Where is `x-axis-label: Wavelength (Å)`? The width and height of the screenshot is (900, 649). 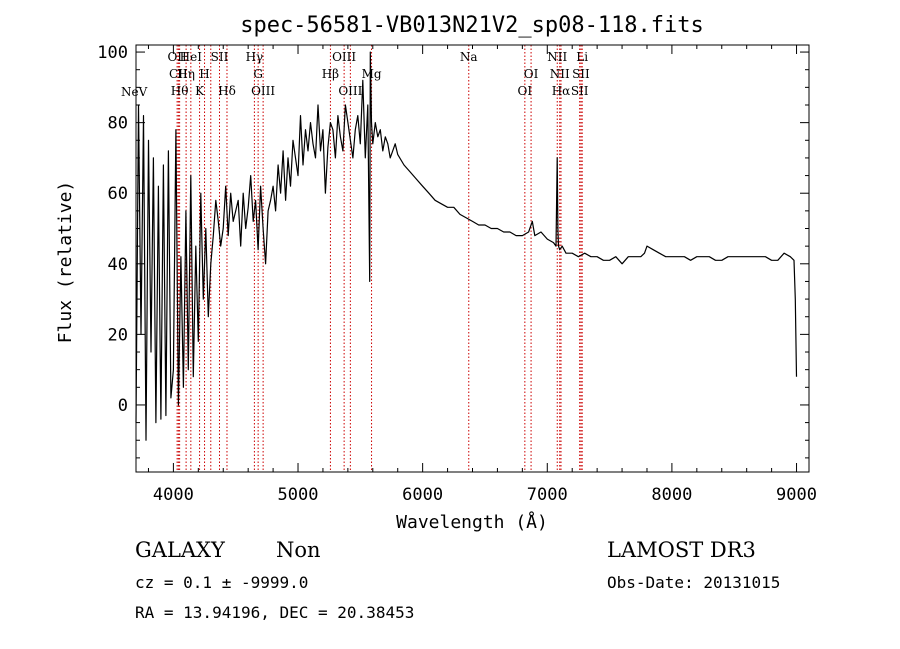 x-axis-label: Wavelength (Å) is located at coordinates (472, 522).